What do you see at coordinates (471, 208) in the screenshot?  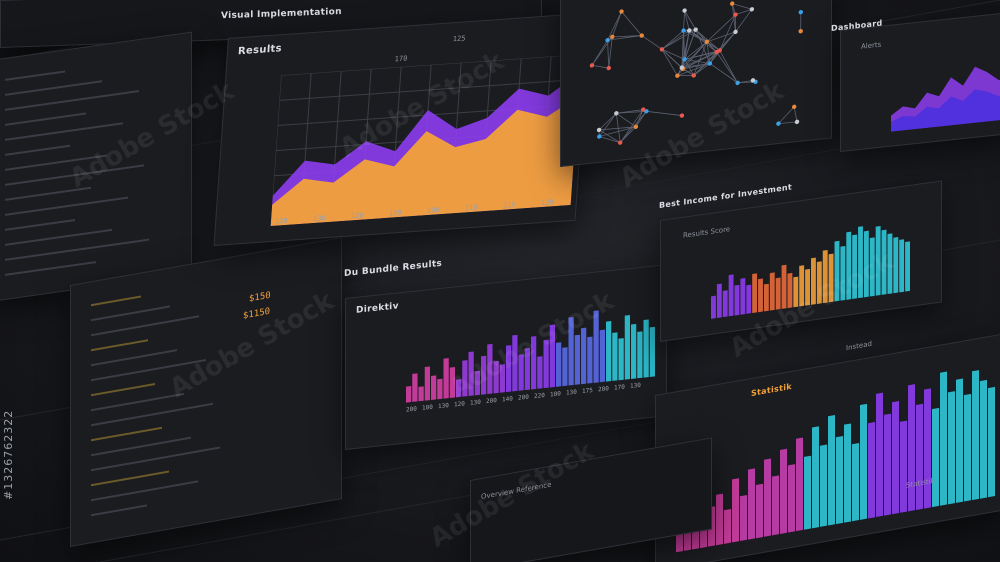 I see `x-tick-label: 110` at bounding box center [471, 208].